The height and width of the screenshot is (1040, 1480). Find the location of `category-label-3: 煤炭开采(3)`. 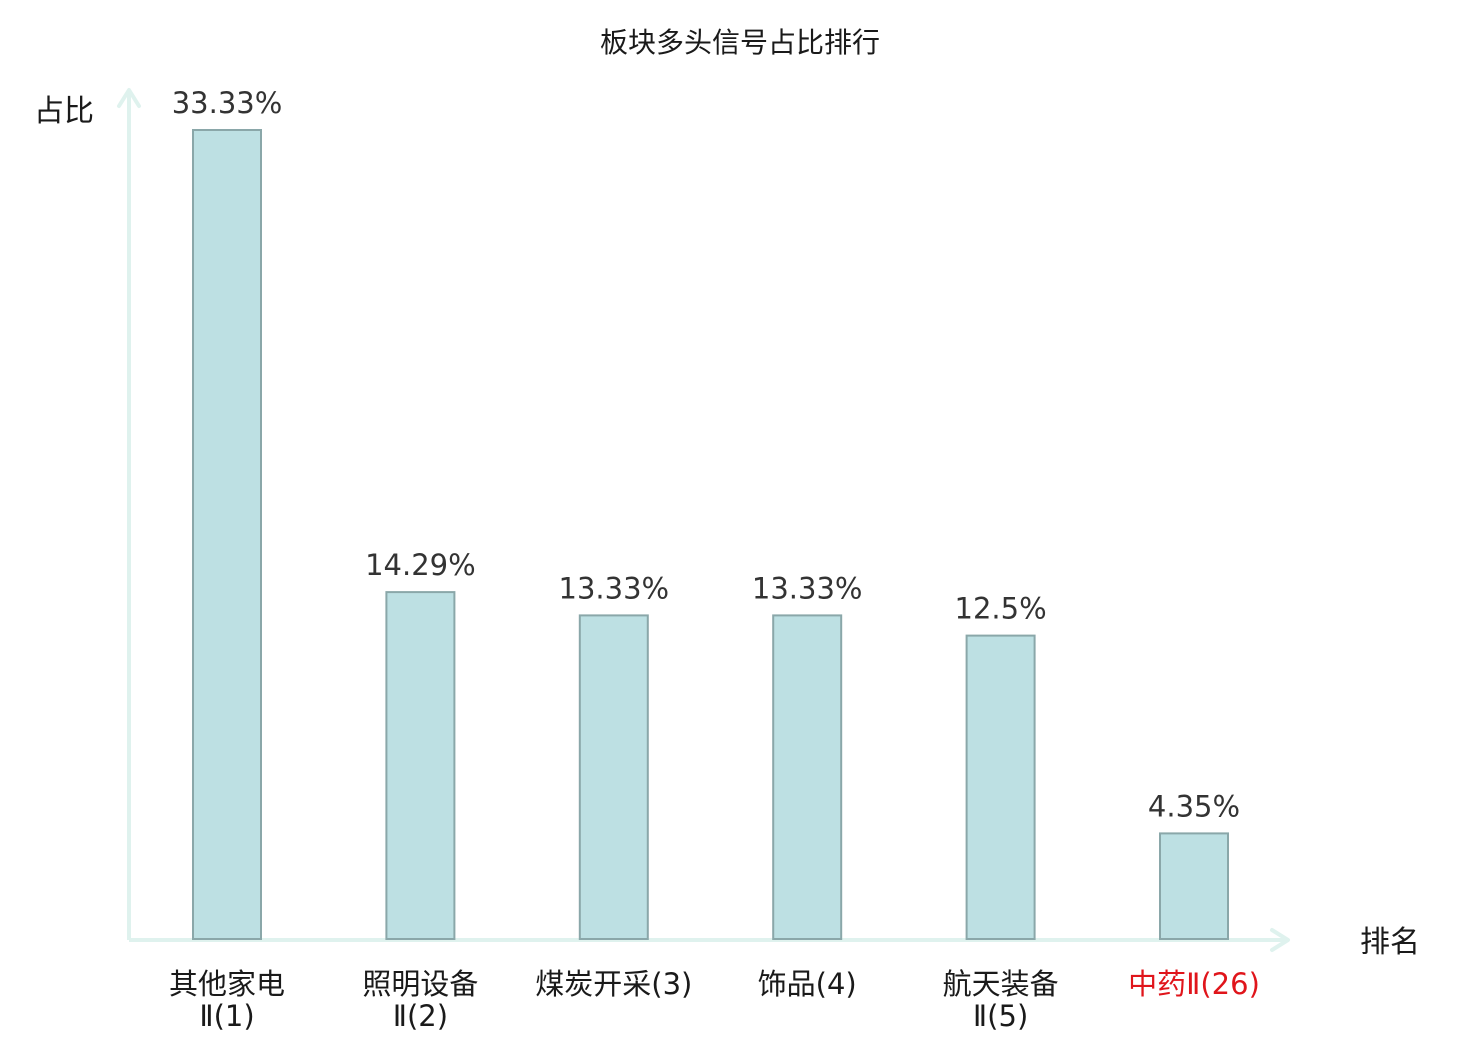

category-label-3: 煤炭开采(3) is located at coordinates (613, 984).